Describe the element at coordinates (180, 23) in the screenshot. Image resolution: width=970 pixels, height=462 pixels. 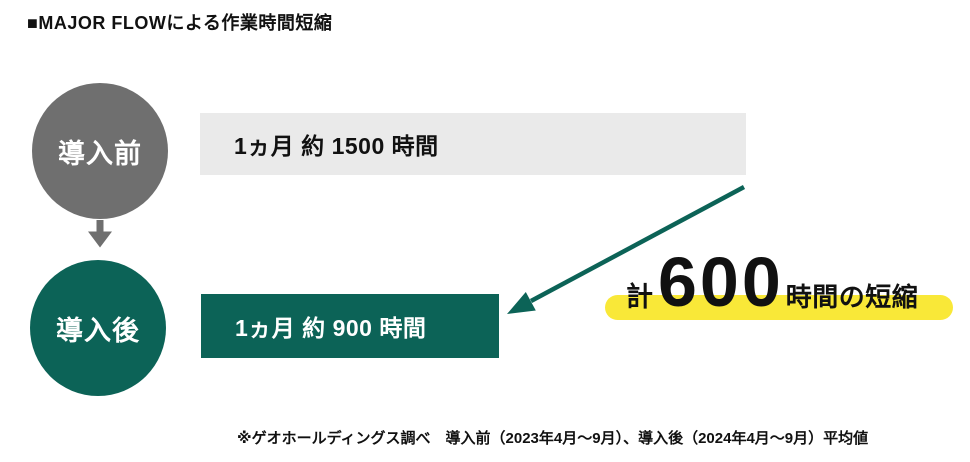
I see `page-title: ■MAJOR FLOWによる作業時間短縮` at that location.